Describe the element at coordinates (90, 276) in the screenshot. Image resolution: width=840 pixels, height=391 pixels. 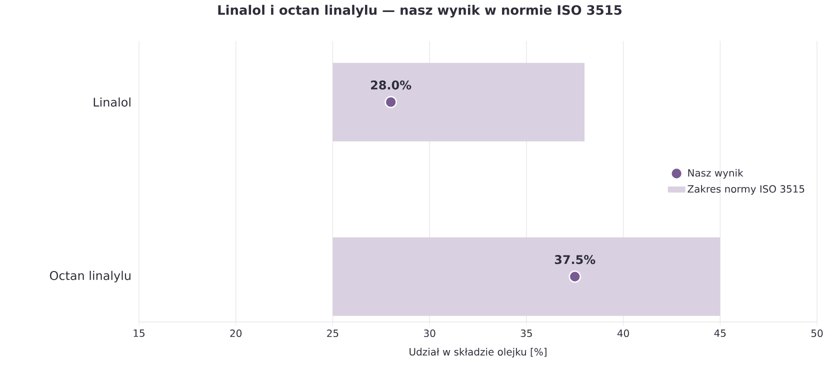
I see `y-tick-label: Octan linalylu` at that location.